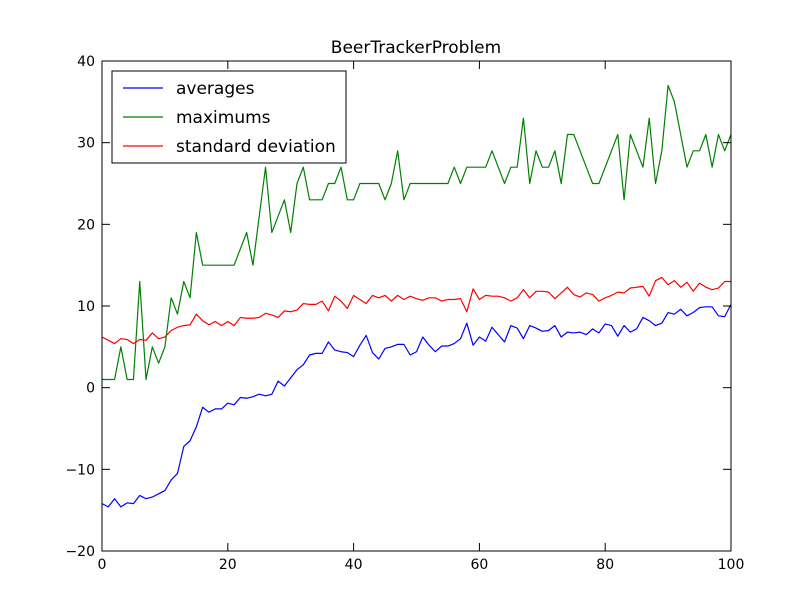 The height and width of the screenshot is (612, 812). I want to click on y-tick-label: −10, so click(80, 470).